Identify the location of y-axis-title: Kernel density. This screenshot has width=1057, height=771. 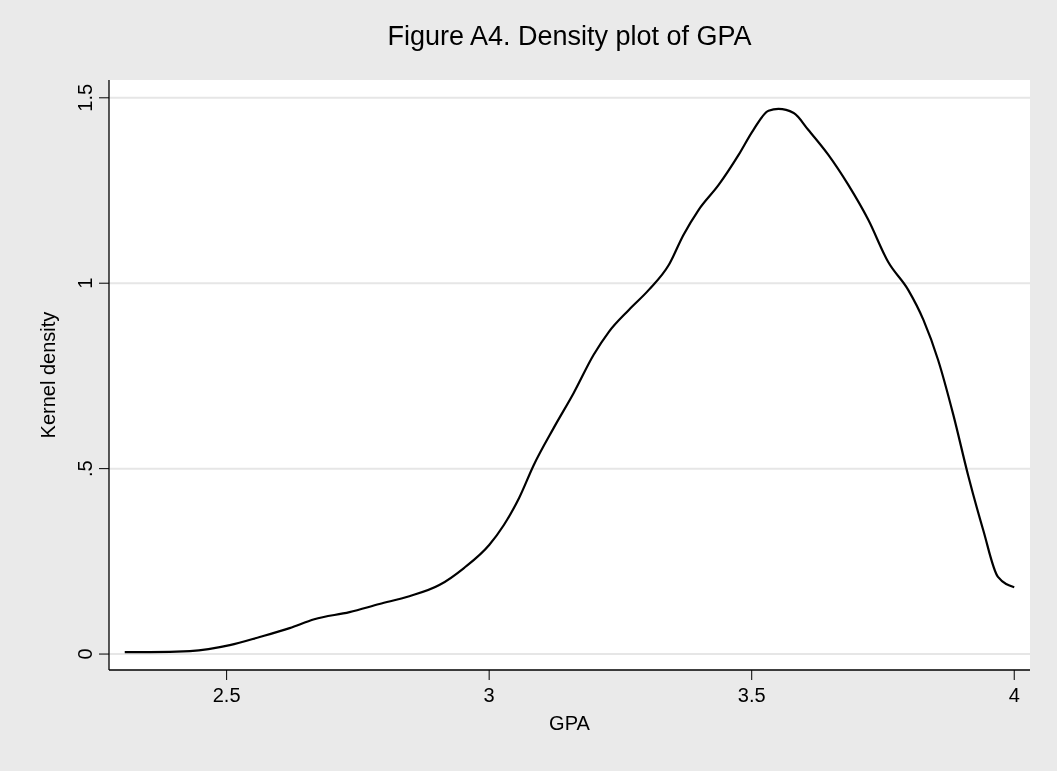
(48, 375).